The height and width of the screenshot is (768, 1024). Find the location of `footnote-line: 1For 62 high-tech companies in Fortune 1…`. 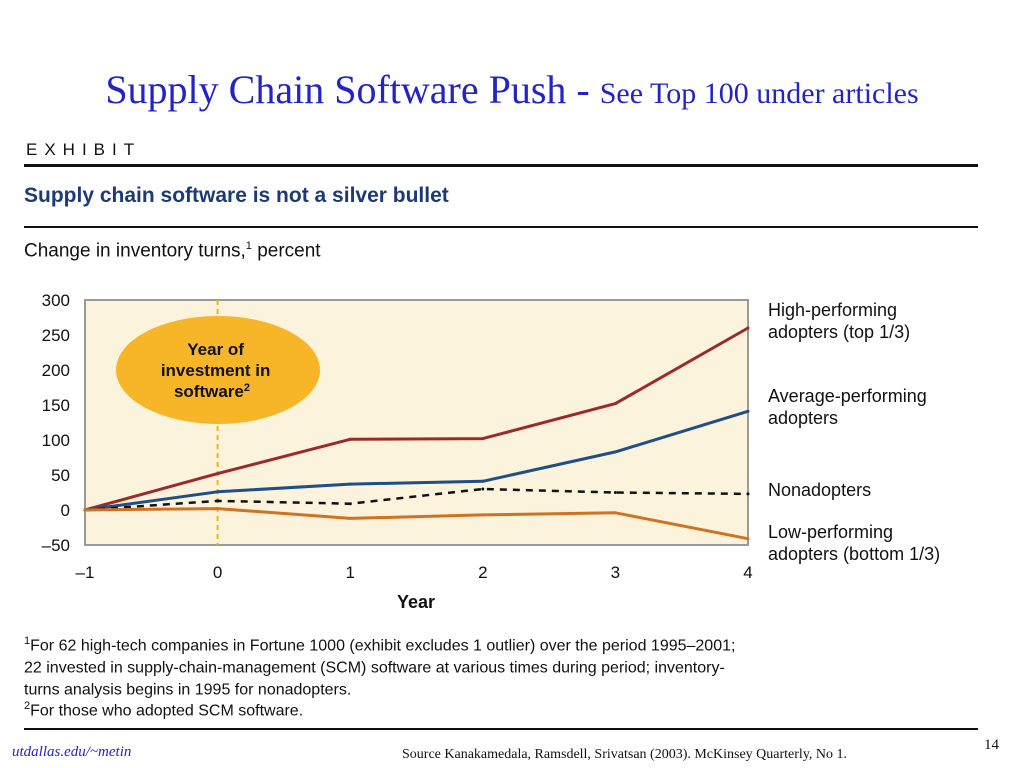

footnote-line: 1For 62 high-tech companies in Fortune 1… is located at coordinates (509, 644).